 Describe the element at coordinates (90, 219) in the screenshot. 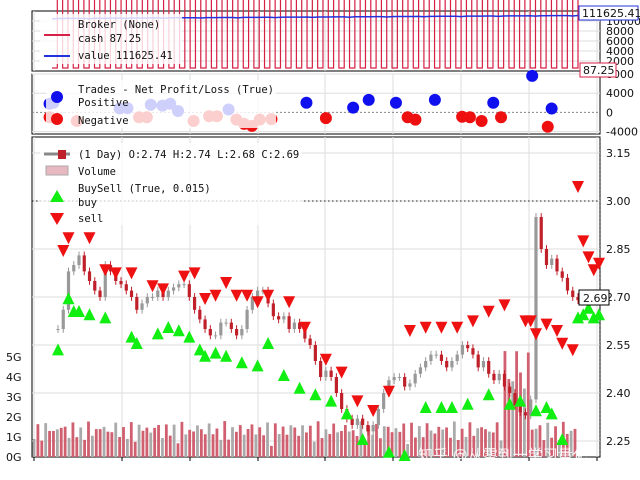

I see `sell-legend-label: sell` at that location.